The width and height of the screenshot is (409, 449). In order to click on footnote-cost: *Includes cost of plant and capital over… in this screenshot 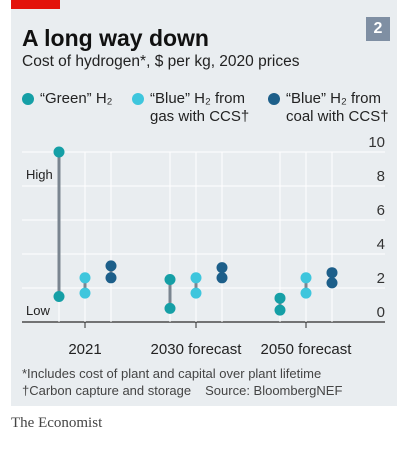, I will do `click(172, 373)`.